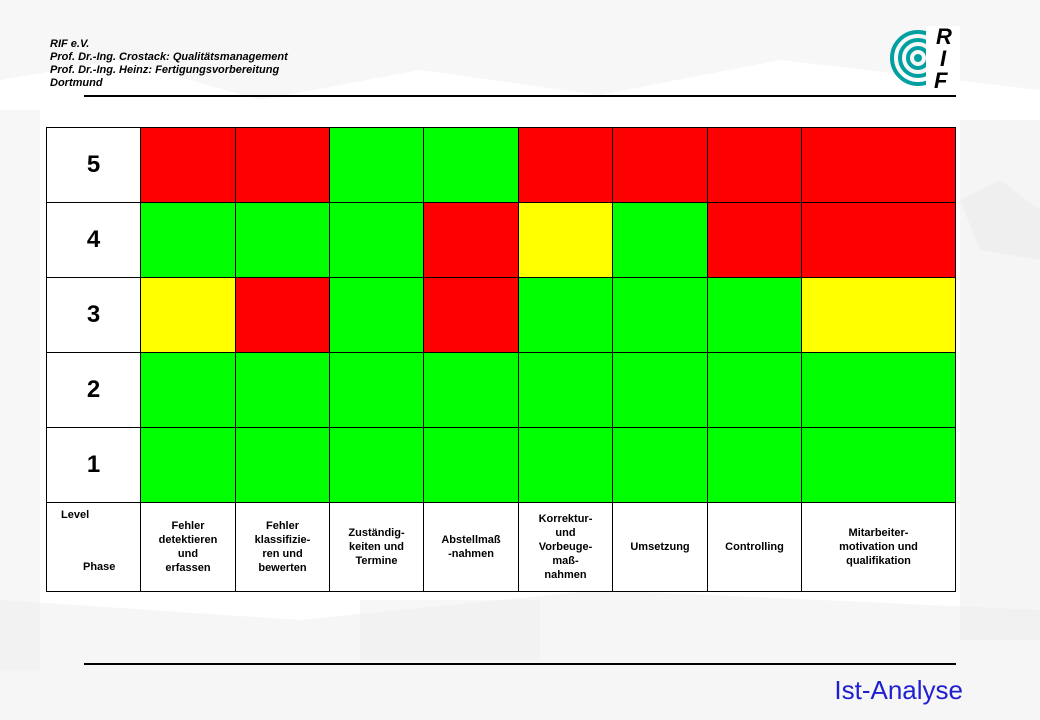 The image size is (1040, 720). Describe the element at coordinates (70, 44) in the screenshot. I see `header-org: RIF e.V.` at that location.